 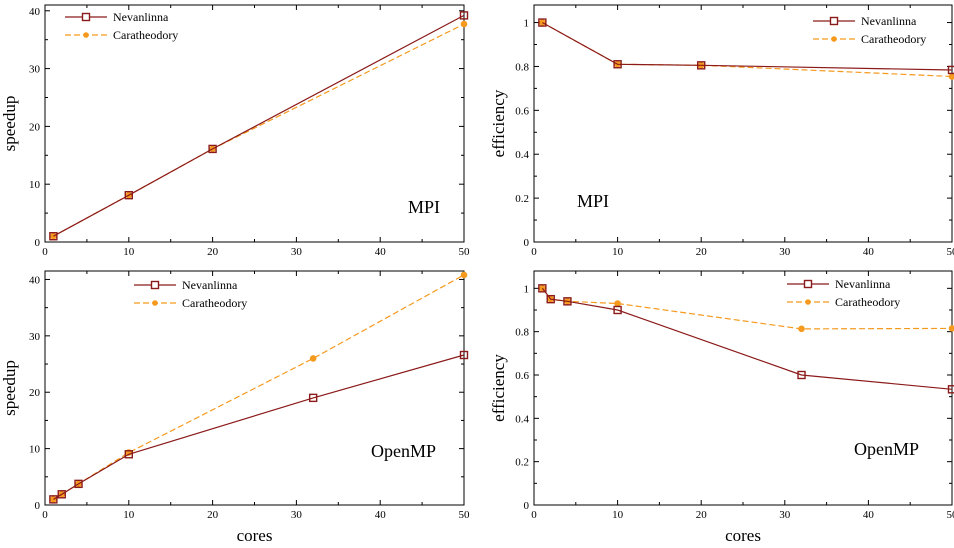 I want to click on y-axis-label: efficiency, so click(x=498, y=123).